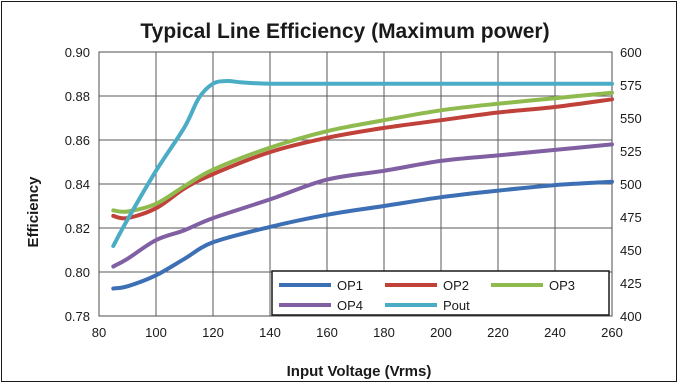 The height and width of the screenshot is (385, 680). I want to click on y2-tick-label: 575, so click(631, 85).